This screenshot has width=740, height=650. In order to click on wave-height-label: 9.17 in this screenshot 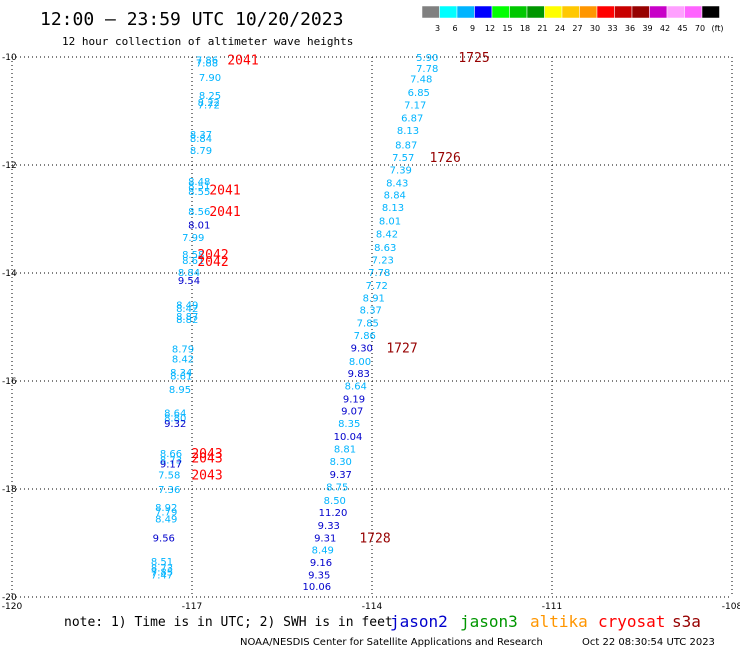, I will do `click(171, 465)`.